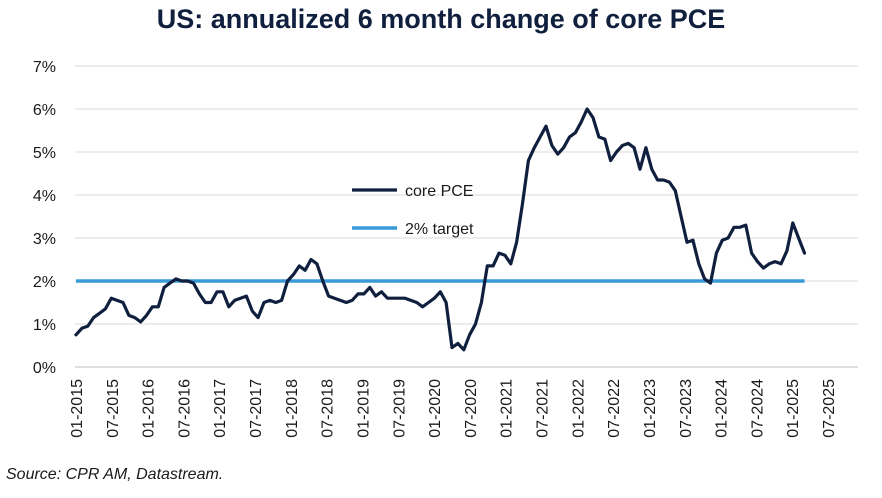 The image size is (882, 498). Describe the element at coordinates (44, 218) in the screenshot. I see `y-axis-ticks: 0% 1% 2% 3% 4% 5% 6% 7%` at that location.